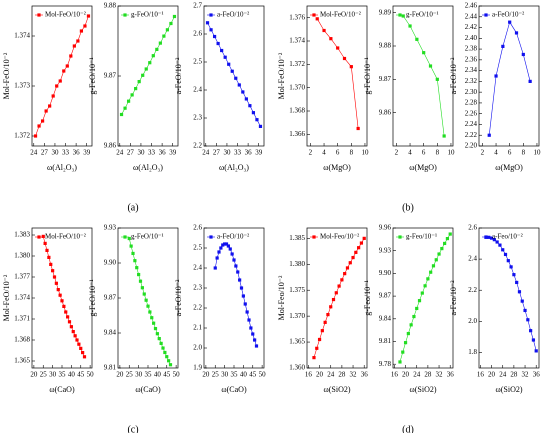 This screenshot has width=550, height=433. What do you see at coordinates (385, 12) in the screenshot?
I see `y-tick-label: 9.89` at bounding box center [385, 12].